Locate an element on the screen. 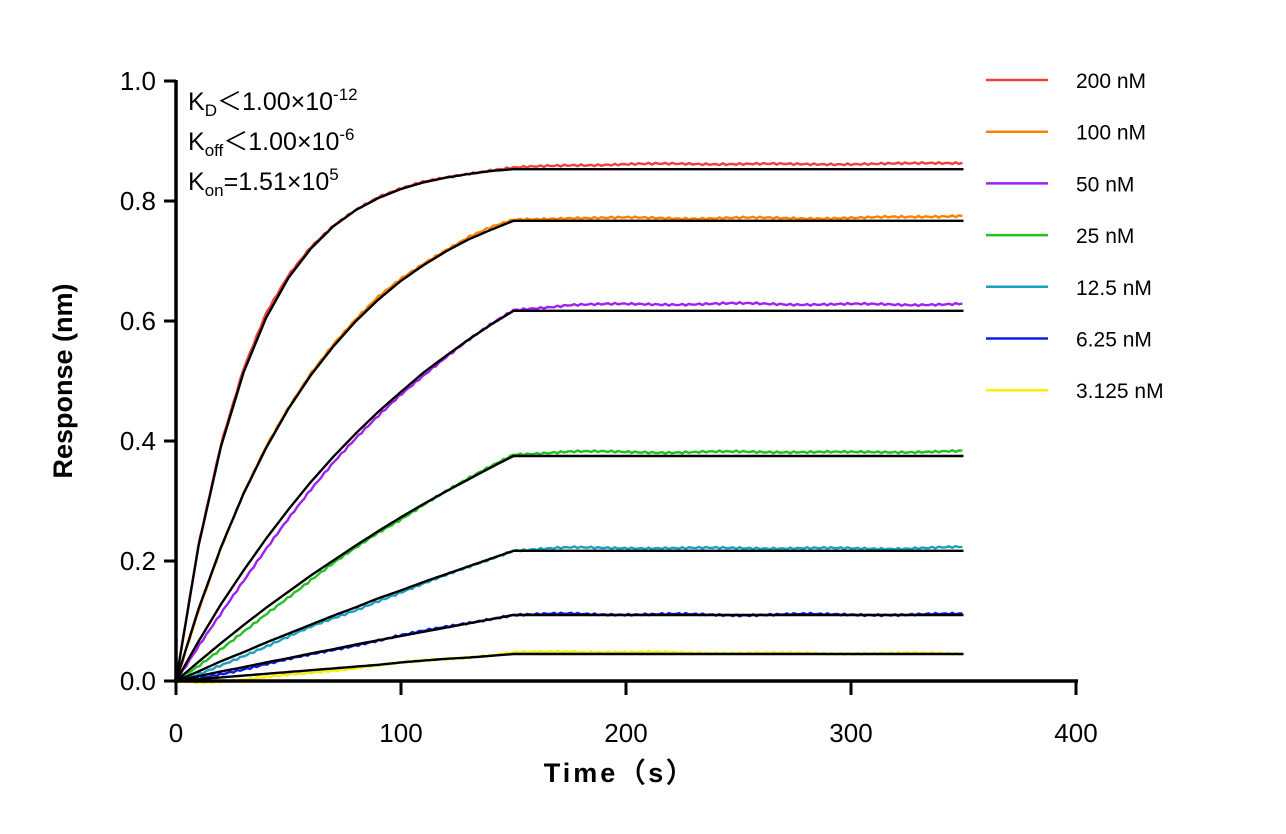  legend-label: 50 nM is located at coordinates (1105, 184).